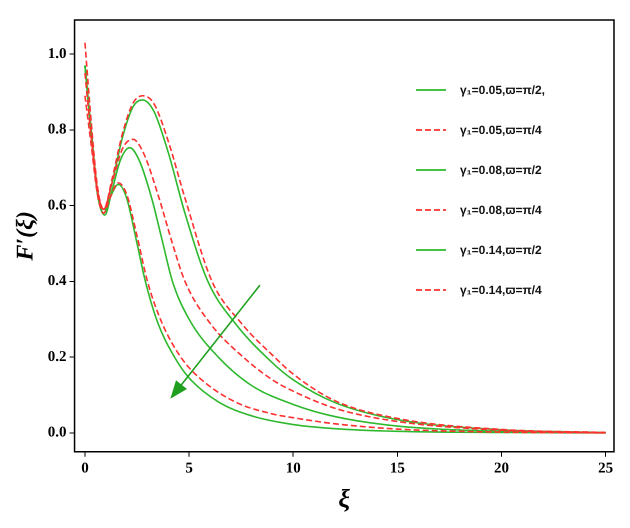 This screenshot has height=528, width=630. What do you see at coordinates (502, 468) in the screenshot?
I see `x-tick-label: 20` at bounding box center [502, 468].